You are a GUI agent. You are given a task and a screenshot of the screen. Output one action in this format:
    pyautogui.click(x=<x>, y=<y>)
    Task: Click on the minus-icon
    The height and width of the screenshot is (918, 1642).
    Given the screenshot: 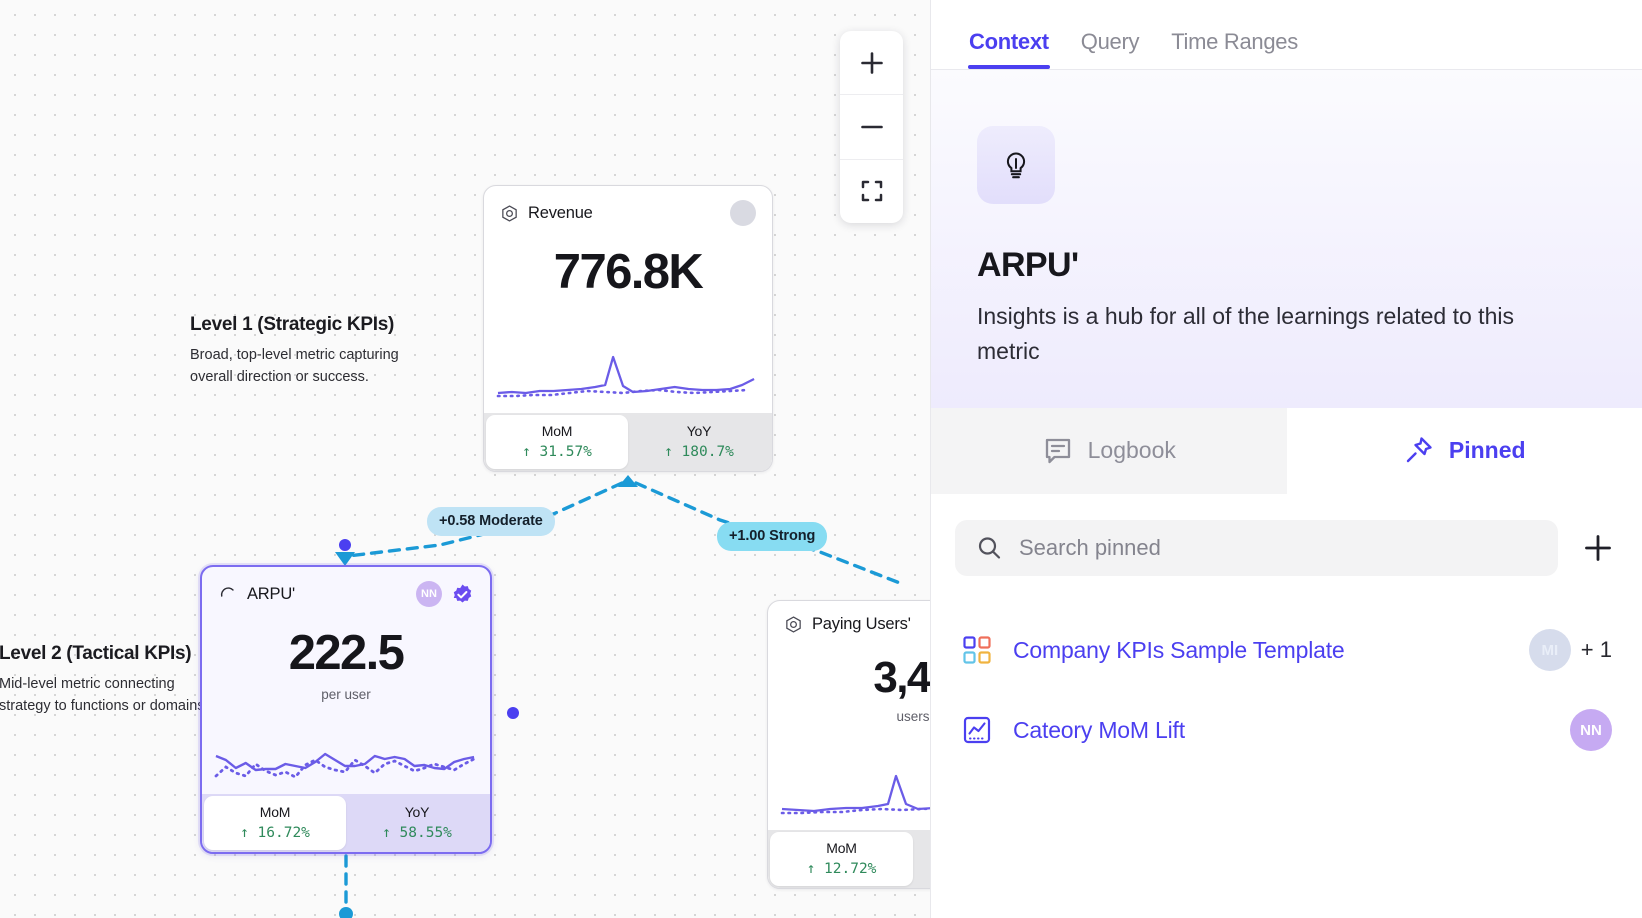 What is the action you would take?
    pyautogui.click(x=871, y=127)
    